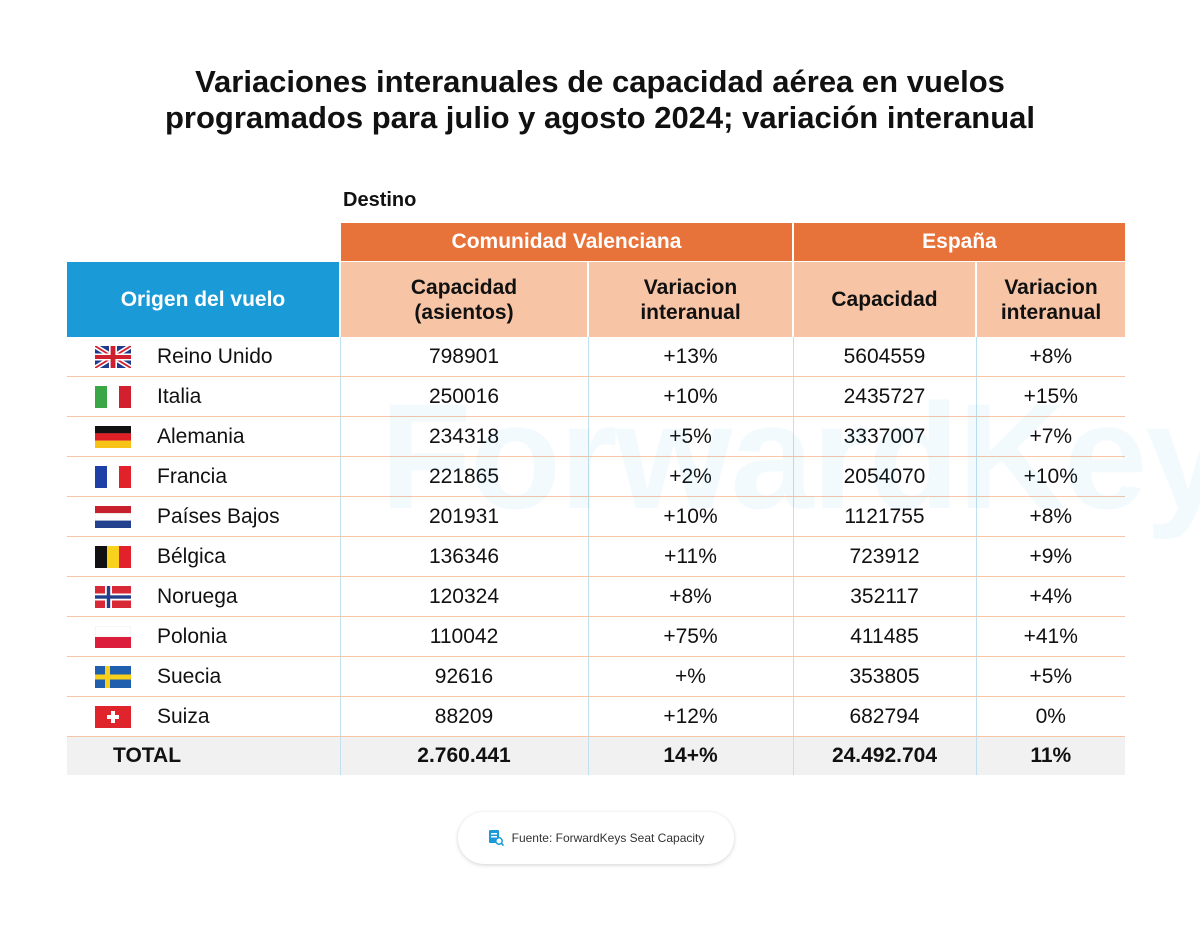 This screenshot has width=1200, height=935. I want to click on table-cell: 1121755, so click(884, 516).